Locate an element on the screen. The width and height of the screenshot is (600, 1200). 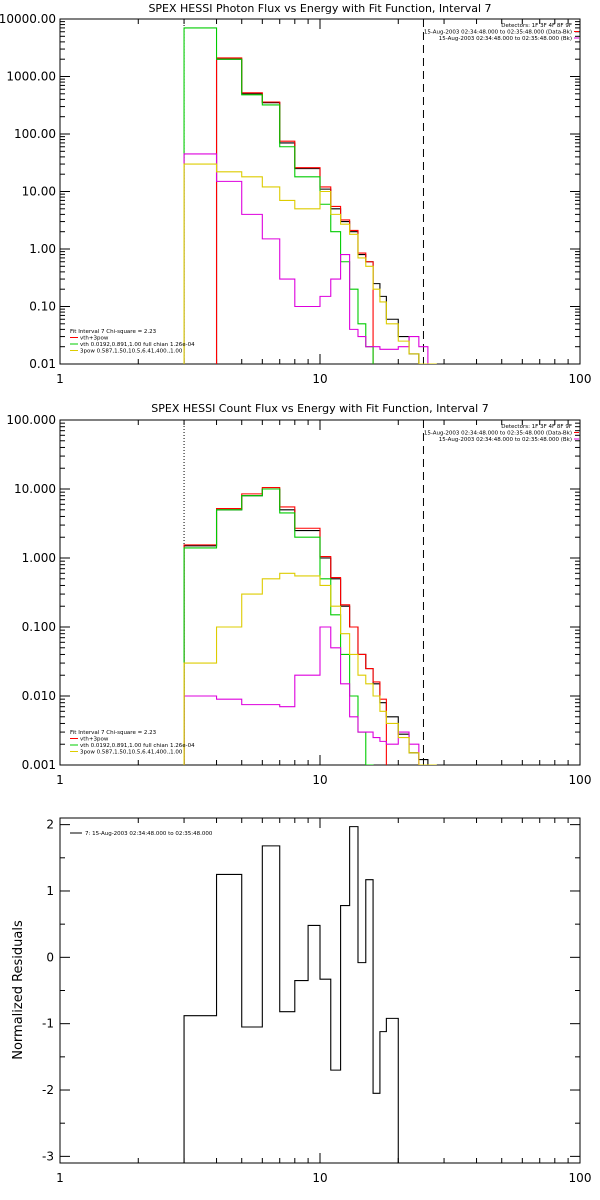
residuals-series is located at coordinates (291, 994).